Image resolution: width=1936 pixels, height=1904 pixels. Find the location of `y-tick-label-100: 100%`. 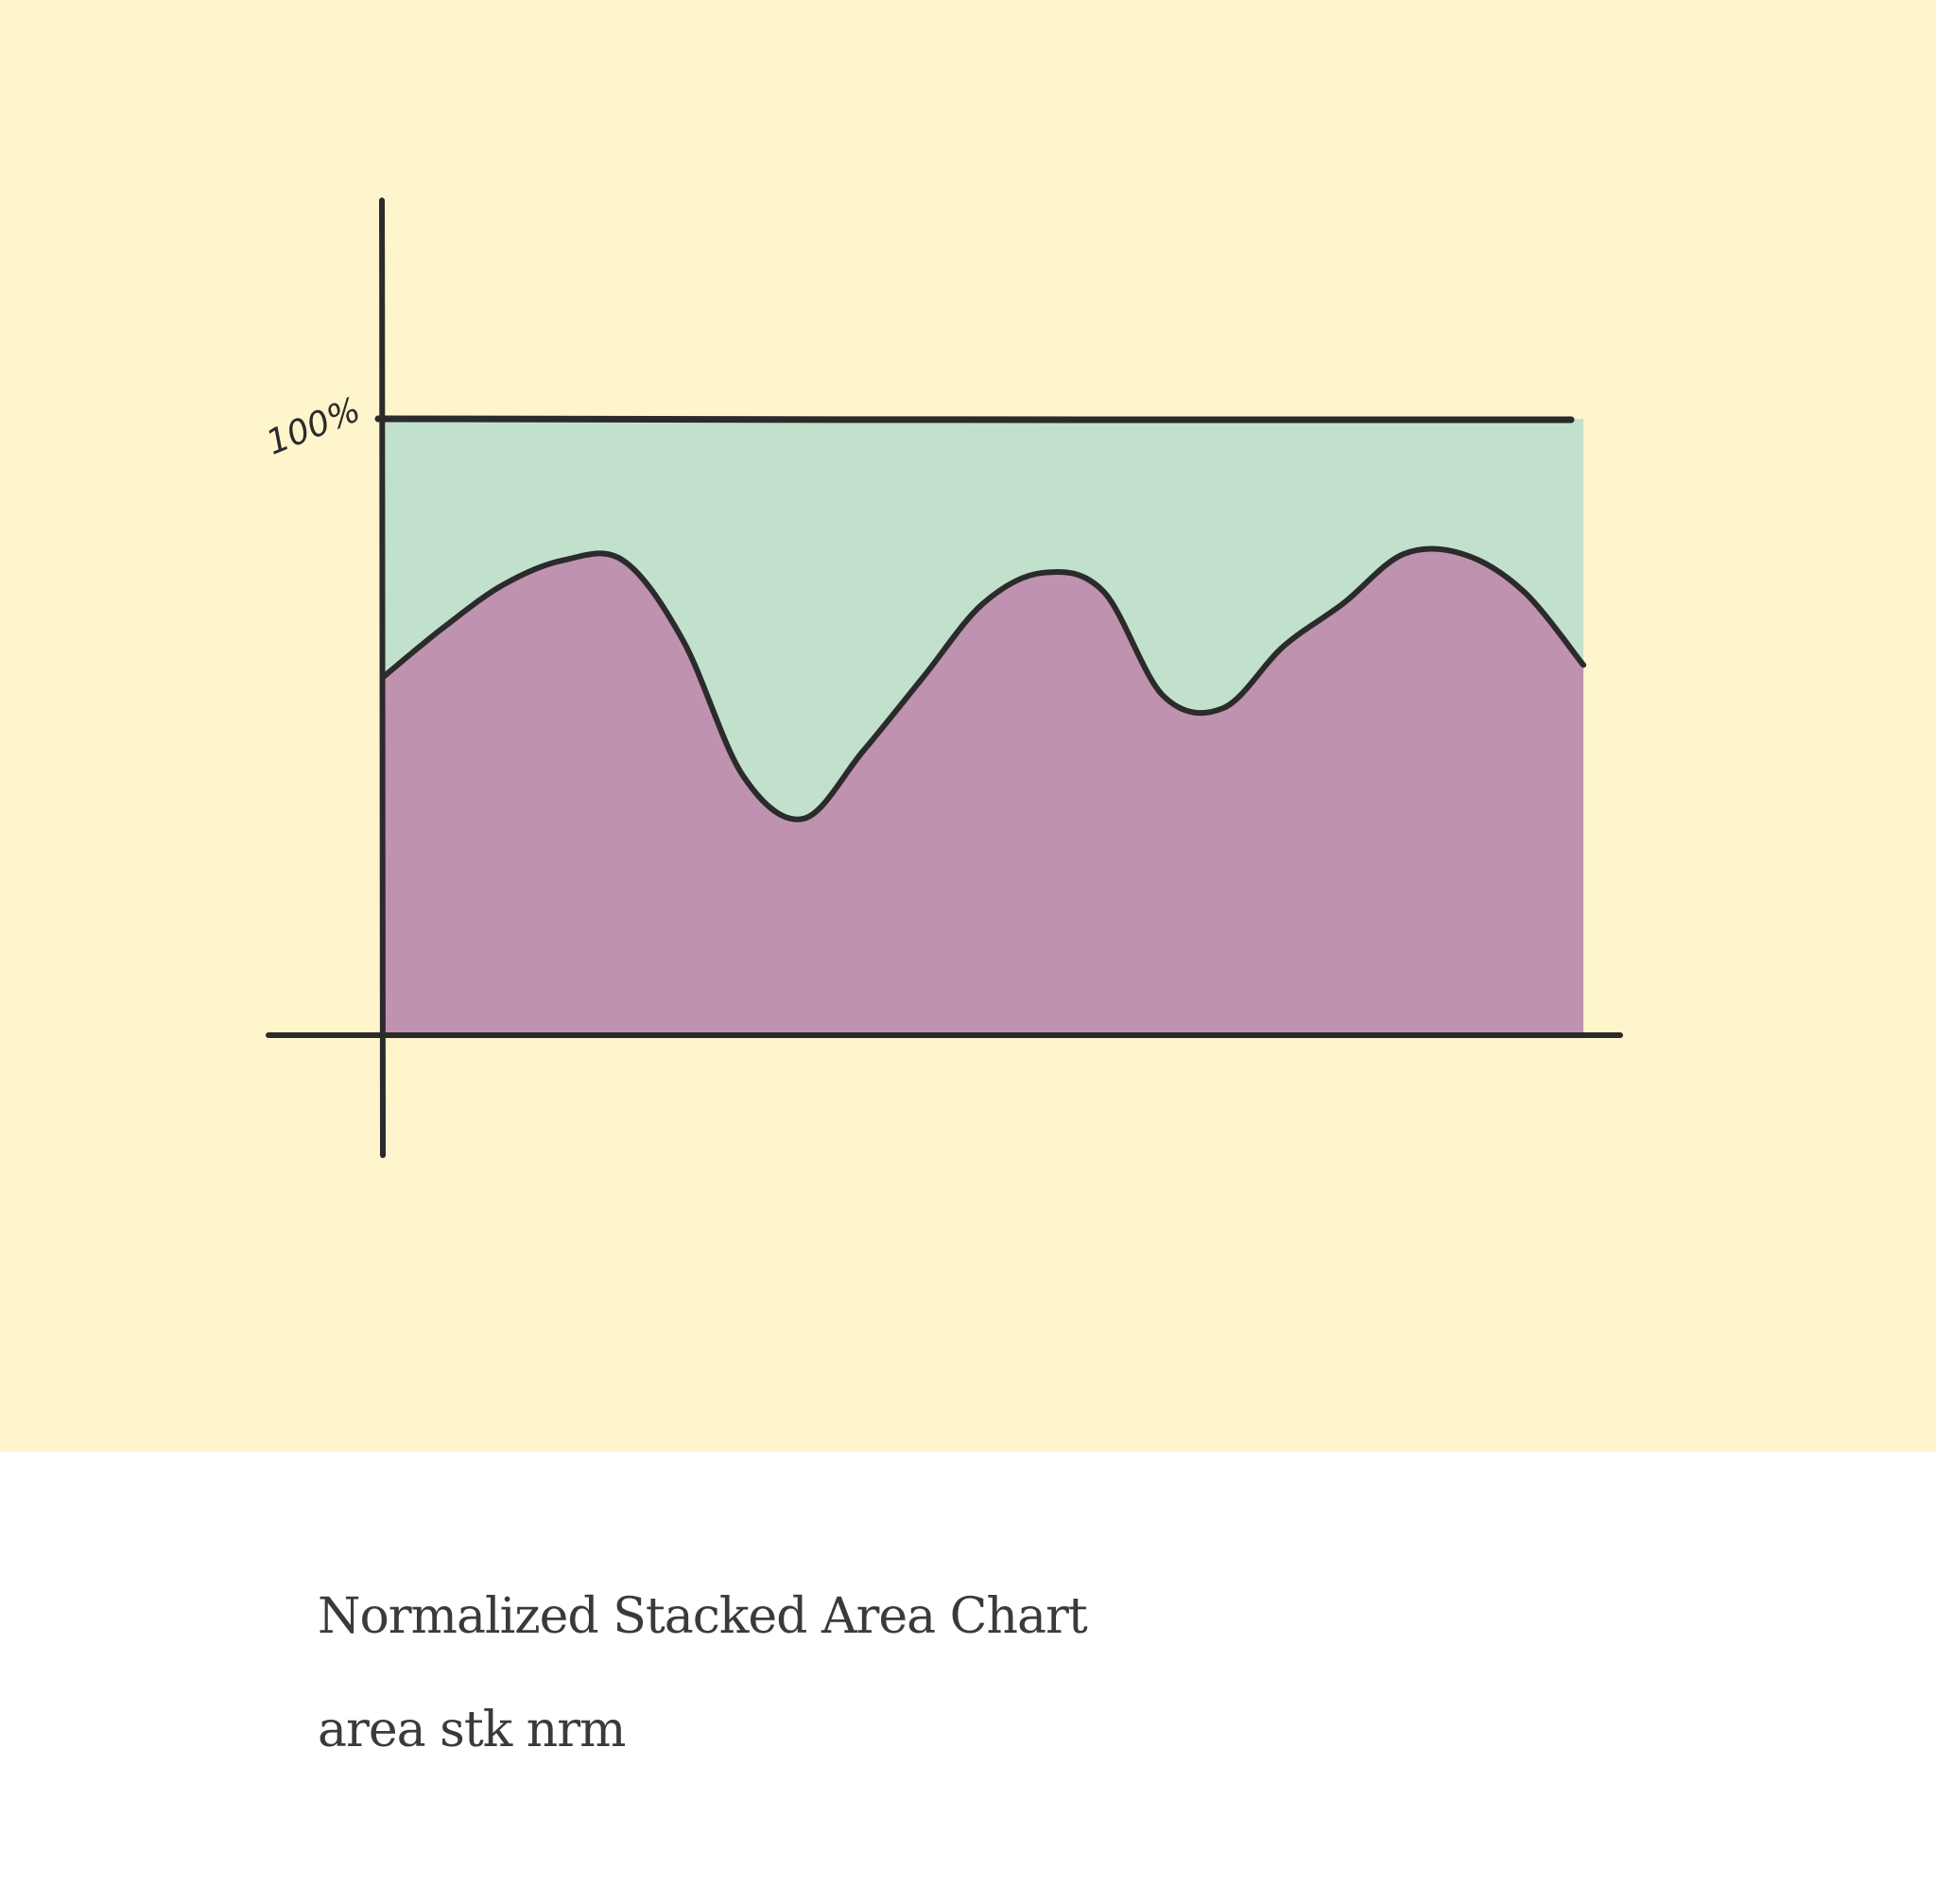

y-tick-label-100: 100% is located at coordinates (313, 426).